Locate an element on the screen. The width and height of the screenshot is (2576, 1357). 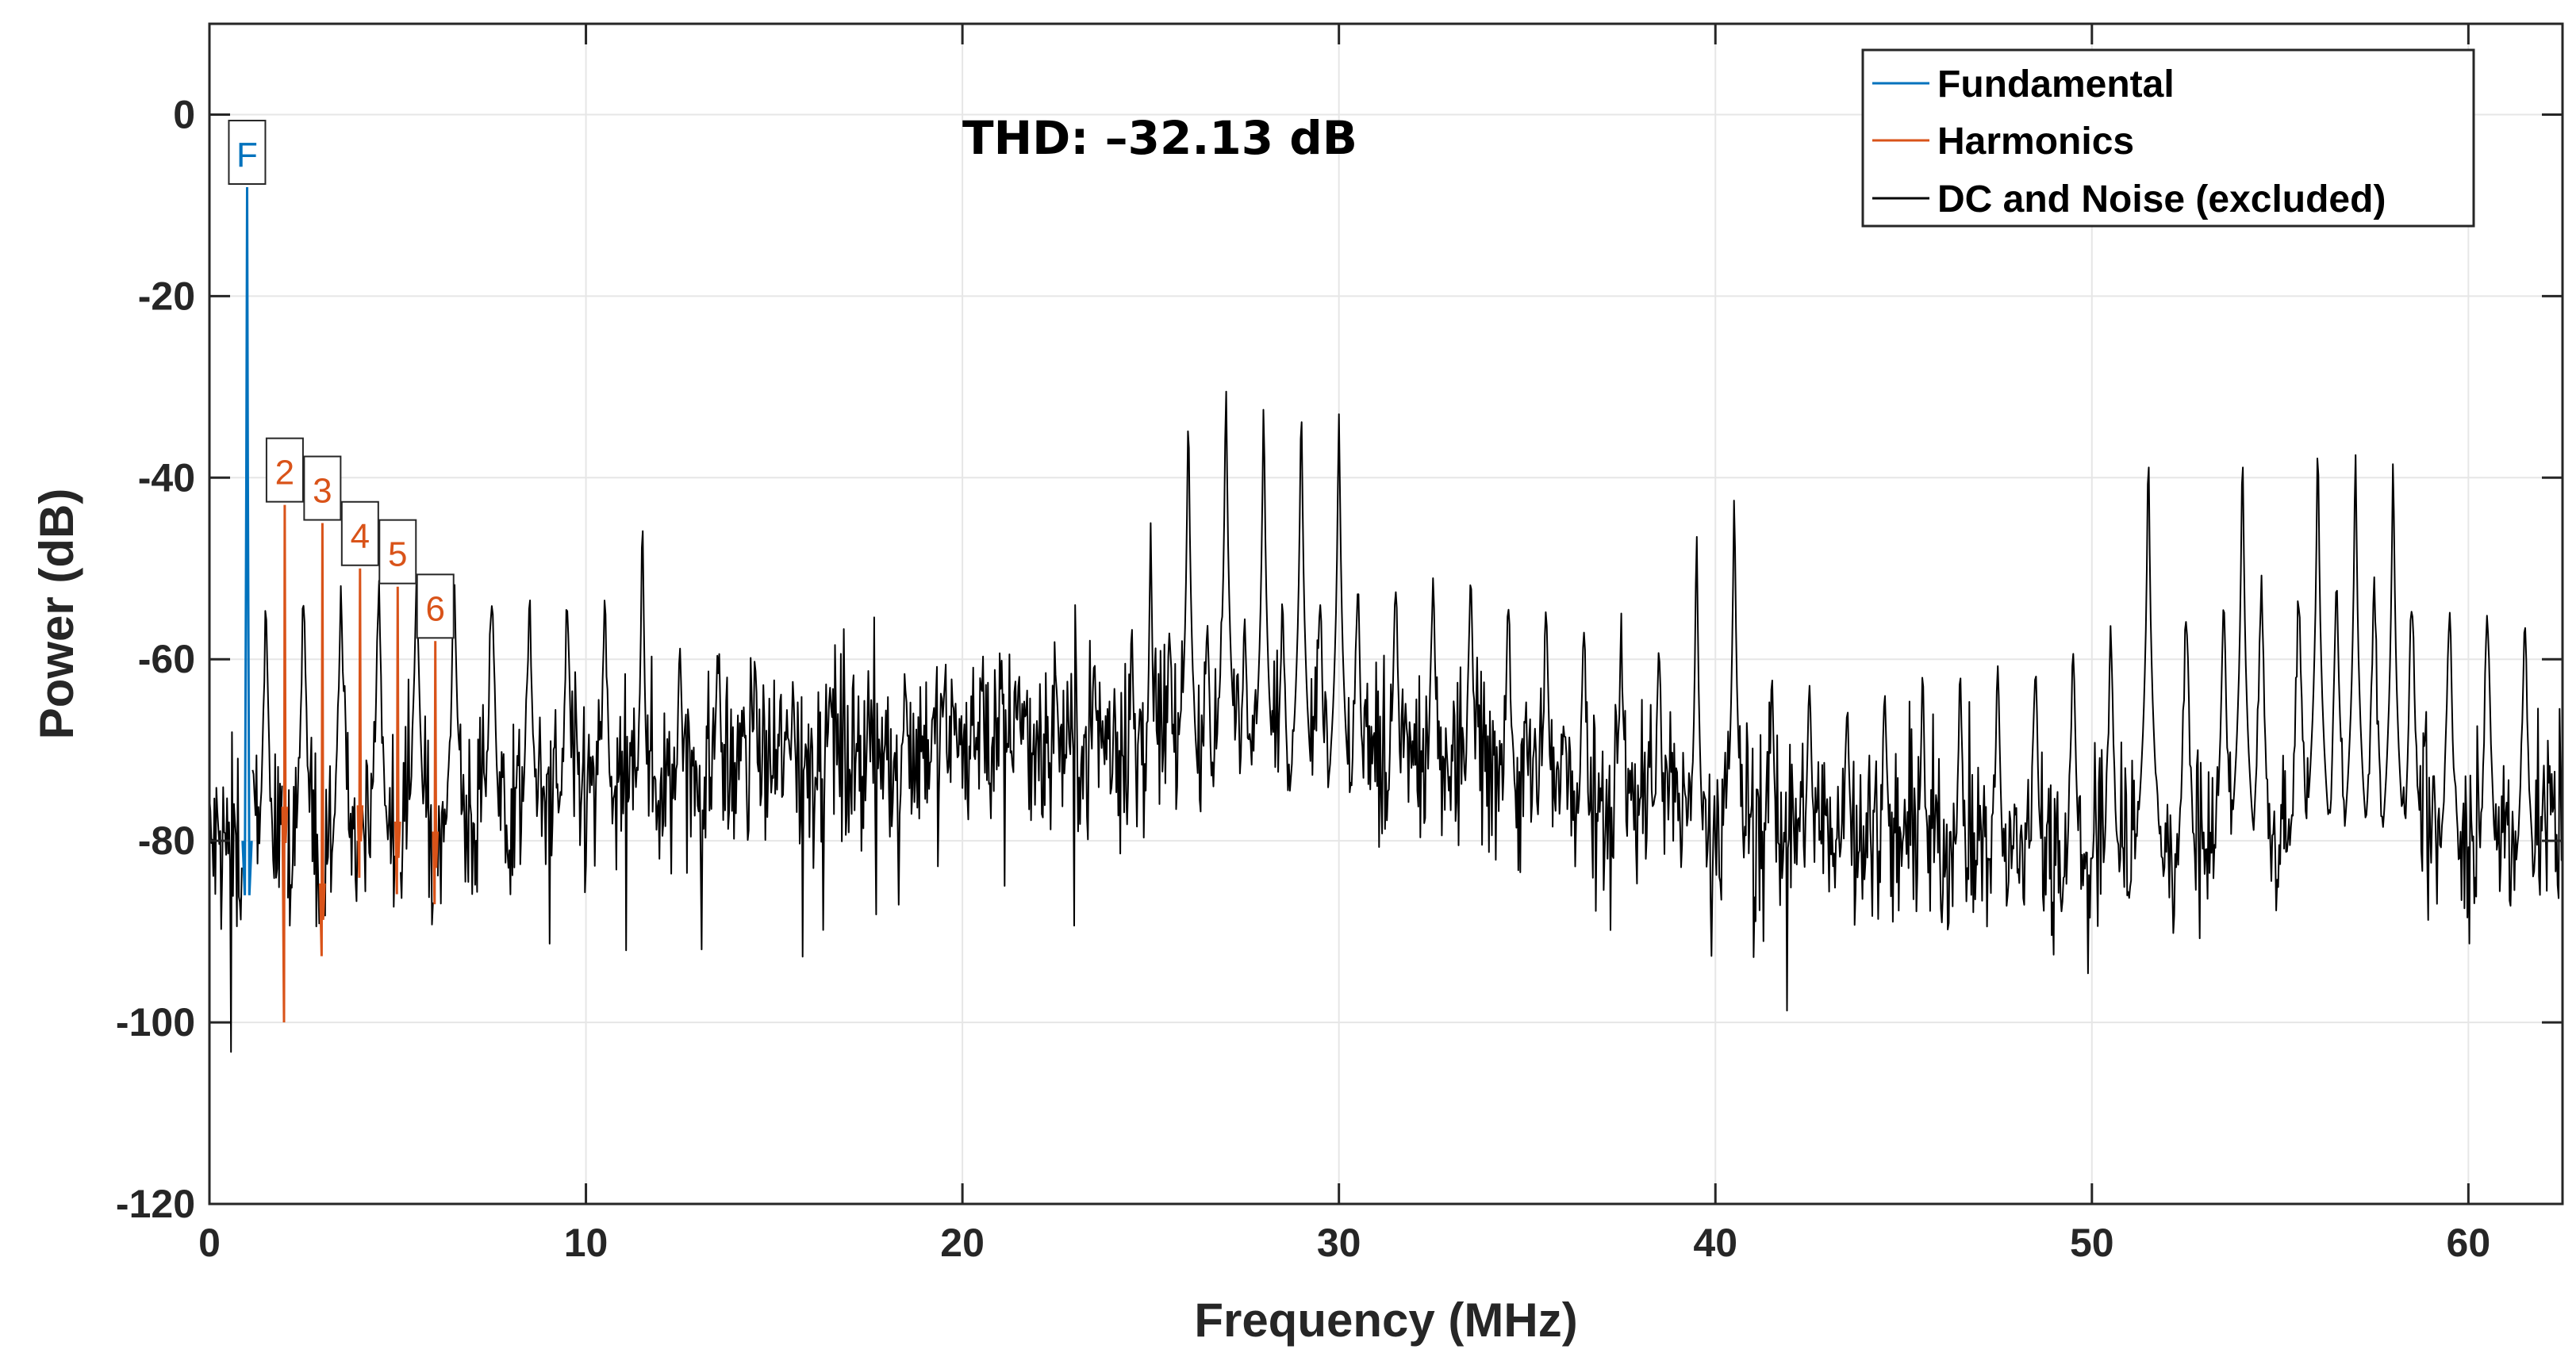
fundamental-trace is located at coordinates (247, 540).